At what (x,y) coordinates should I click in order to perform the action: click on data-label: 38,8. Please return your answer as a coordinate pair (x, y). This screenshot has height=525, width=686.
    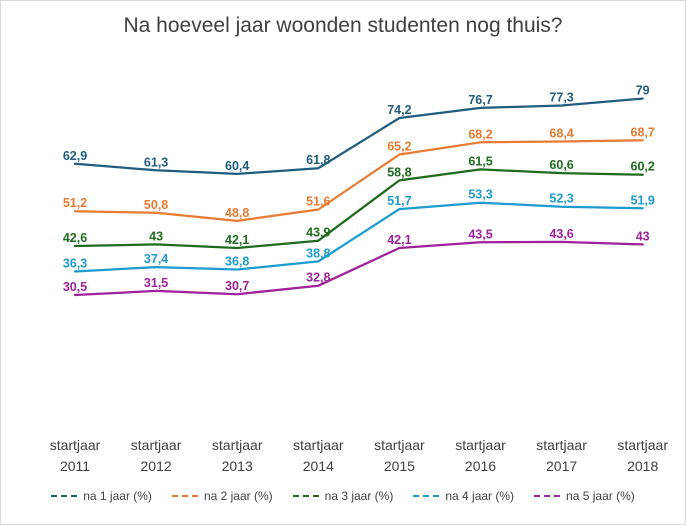
    Looking at the image, I should click on (318, 253).